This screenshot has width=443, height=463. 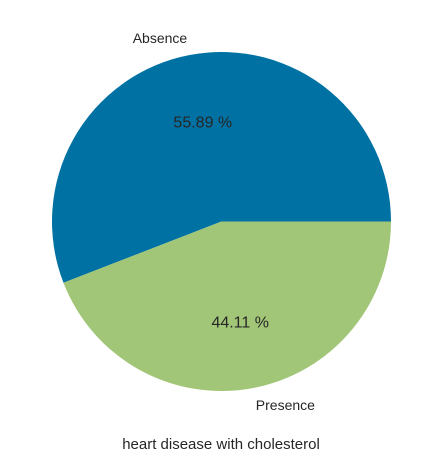 I want to click on slice-label-absence: Absence, so click(x=160, y=38).